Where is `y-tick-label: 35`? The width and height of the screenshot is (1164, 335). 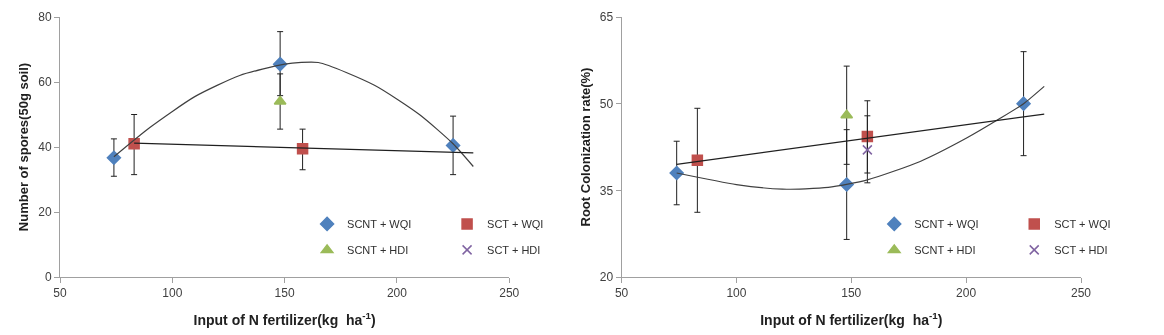 y-tick-label: 35 is located at coordinates (606, 190).